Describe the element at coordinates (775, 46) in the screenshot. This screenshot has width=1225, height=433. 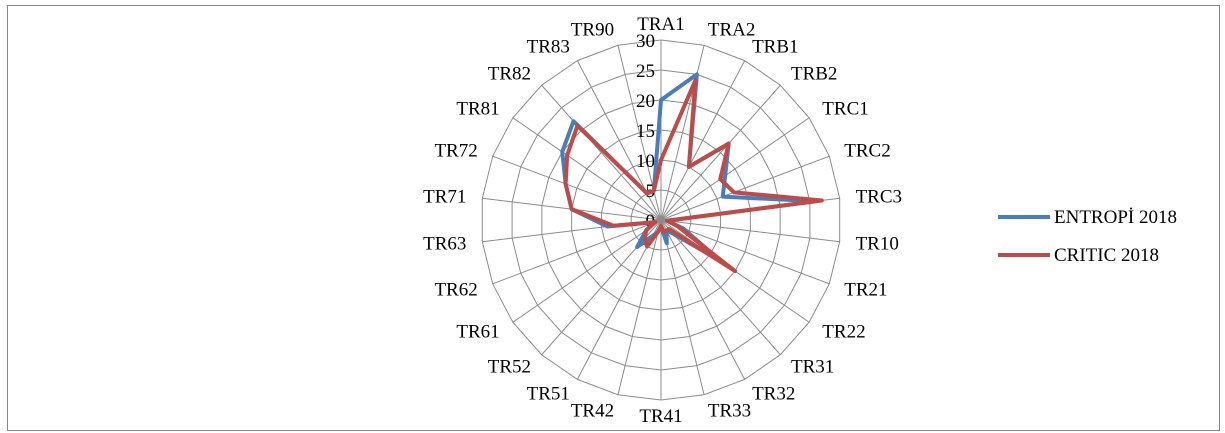
I see `category-label: TRB1` at that location.